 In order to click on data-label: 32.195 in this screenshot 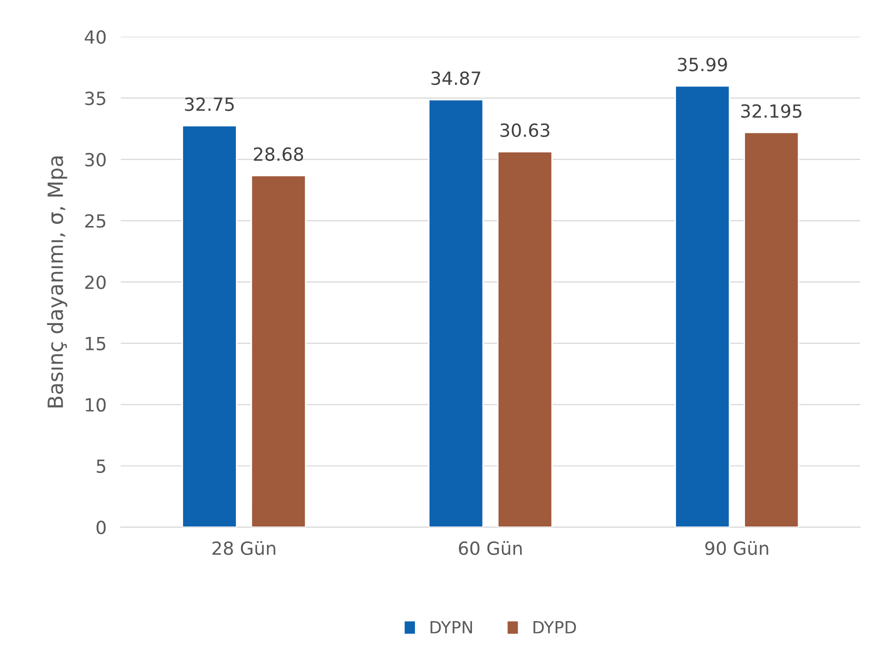, I will do `click(771, 111)`.